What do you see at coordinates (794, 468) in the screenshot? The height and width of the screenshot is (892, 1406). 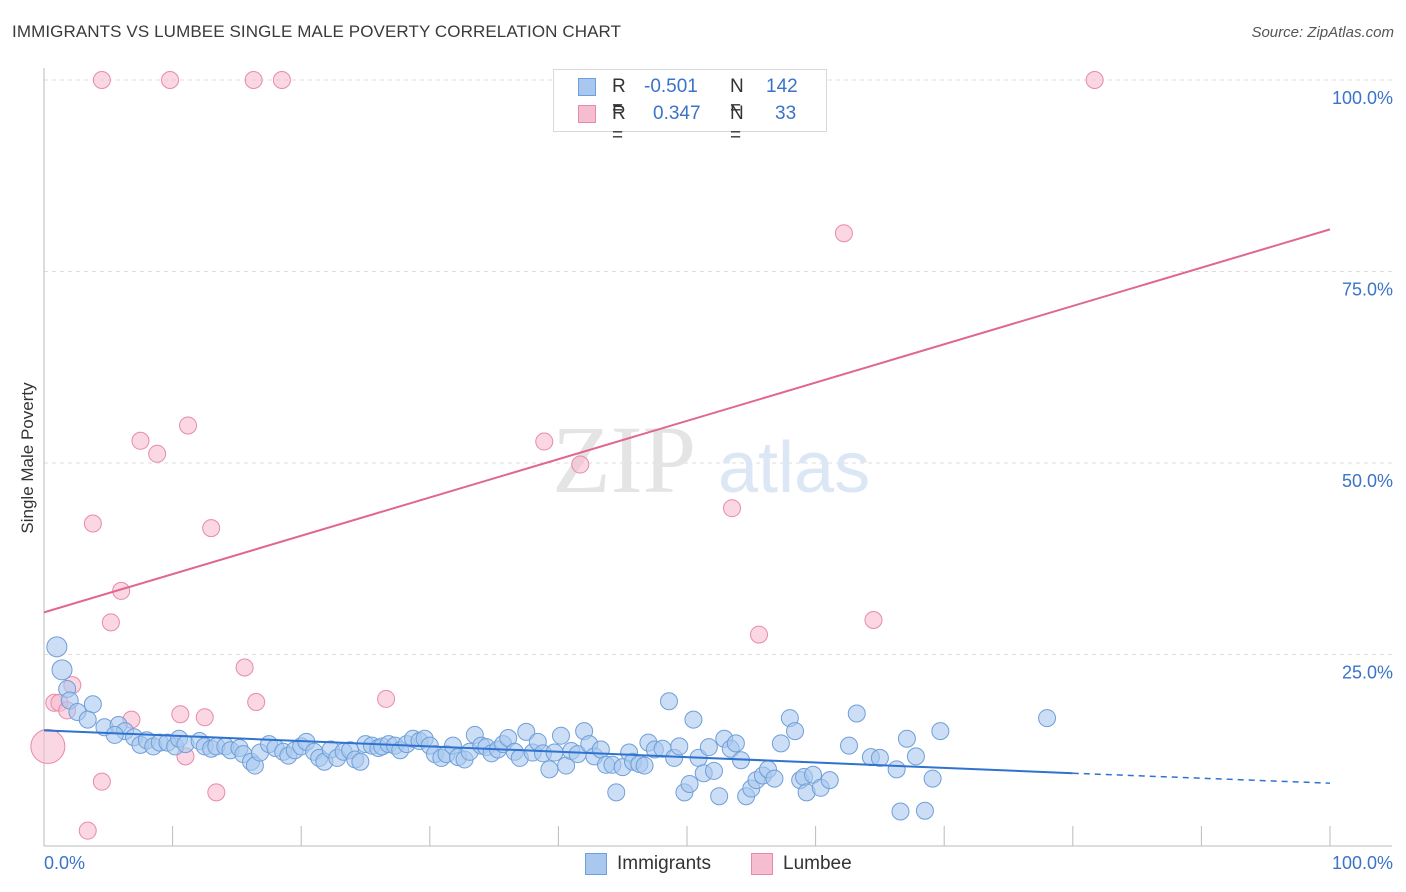 I see `watermark-atlas: atlas` at bounding box center [794, 468].